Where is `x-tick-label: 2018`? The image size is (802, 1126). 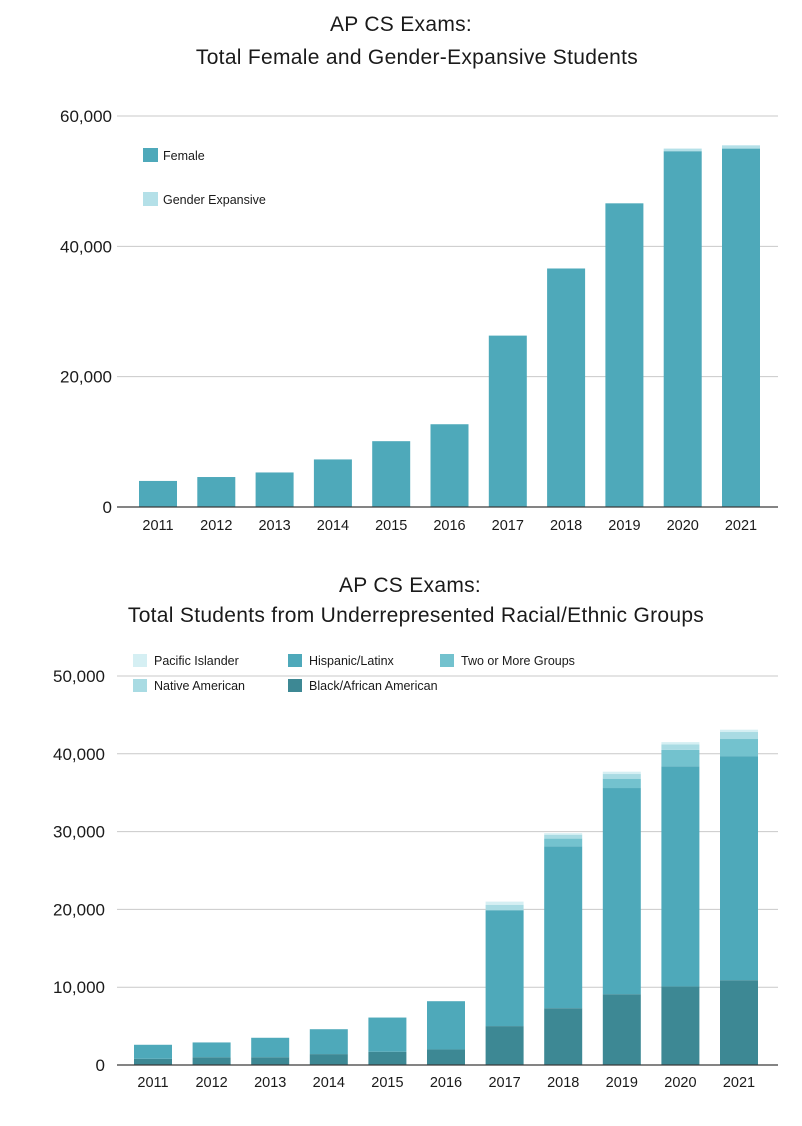 x-tick-label: 2018 is located at coordinates (563, 1083).